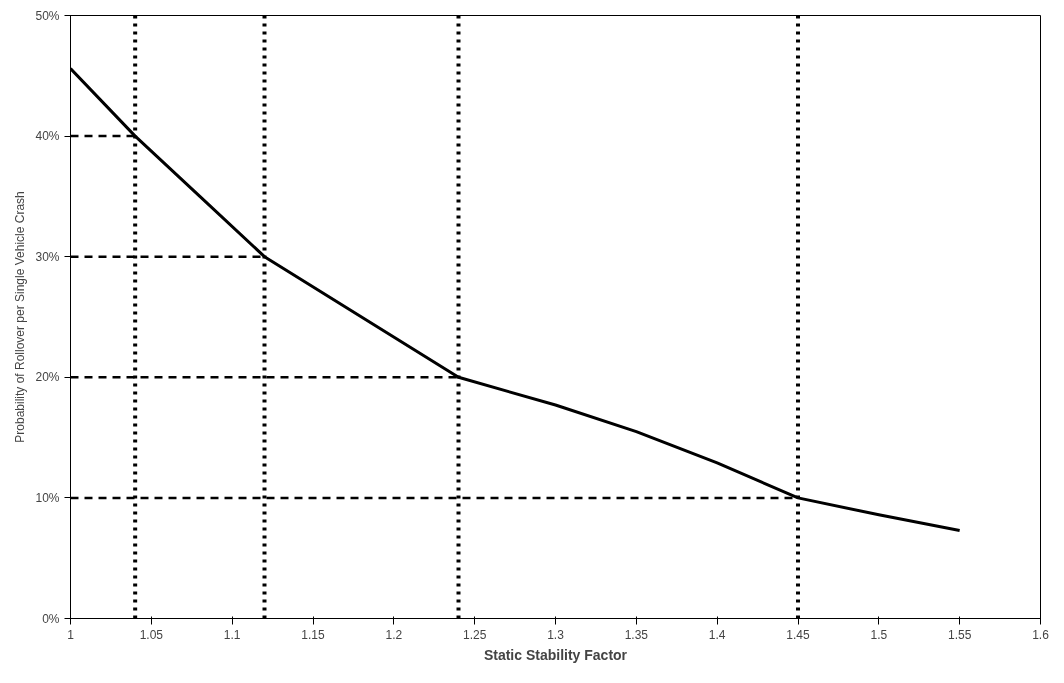  Describe the element at coordinates (717, 634) in the screenshot. I see `x-tick-label: 1.4` at that location.